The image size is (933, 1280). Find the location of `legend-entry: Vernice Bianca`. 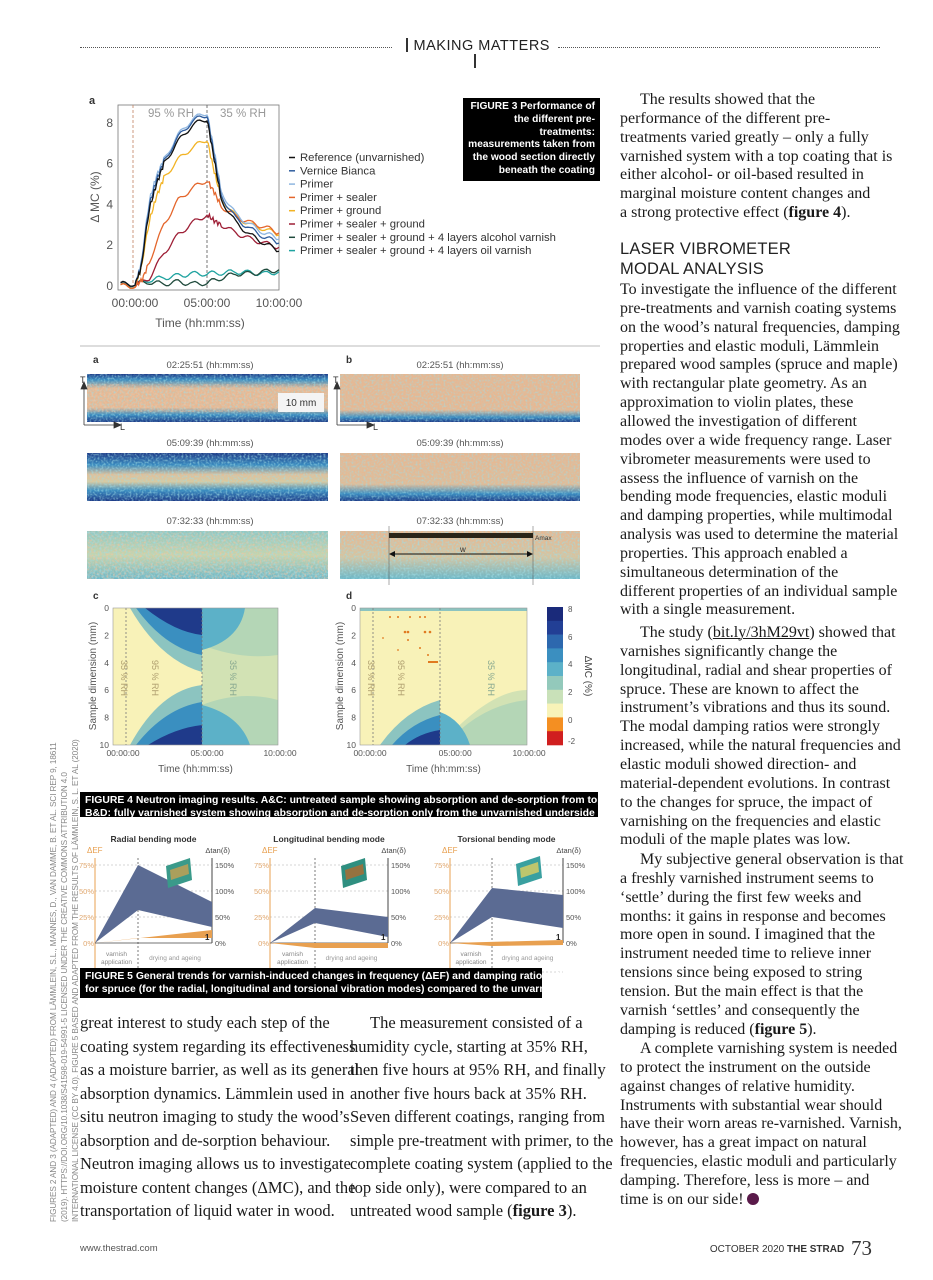

legend-entry: Vernice Bianca is located at coordinates (338, 171).